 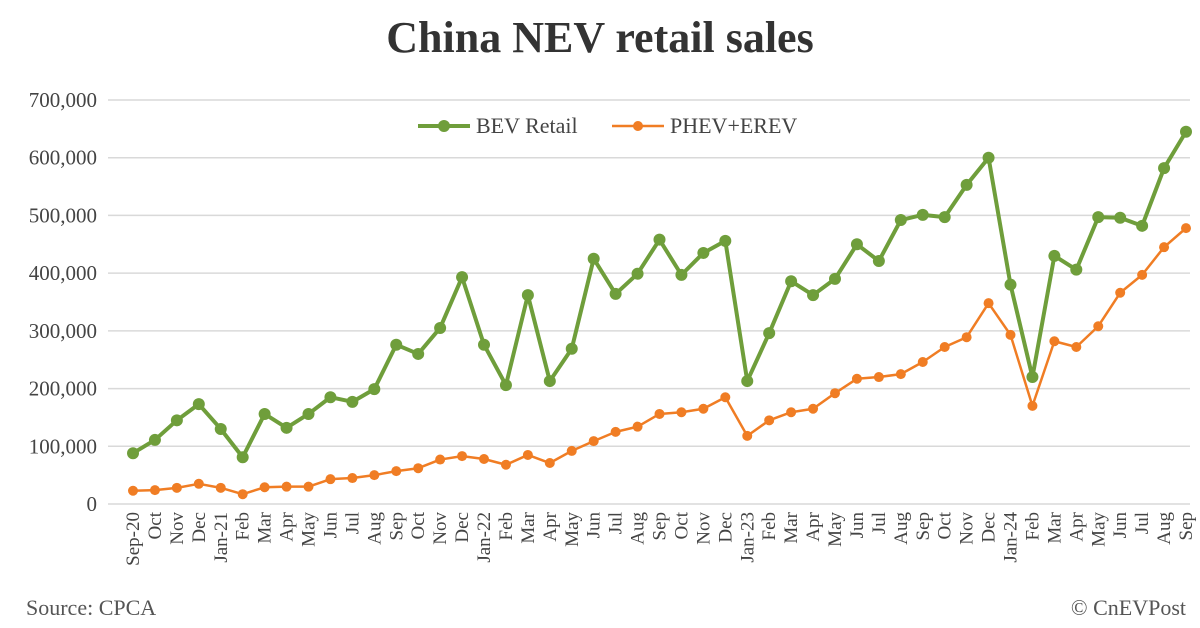 I want to click on x-tick-label: Jan-22, so click(x=484, y=537).